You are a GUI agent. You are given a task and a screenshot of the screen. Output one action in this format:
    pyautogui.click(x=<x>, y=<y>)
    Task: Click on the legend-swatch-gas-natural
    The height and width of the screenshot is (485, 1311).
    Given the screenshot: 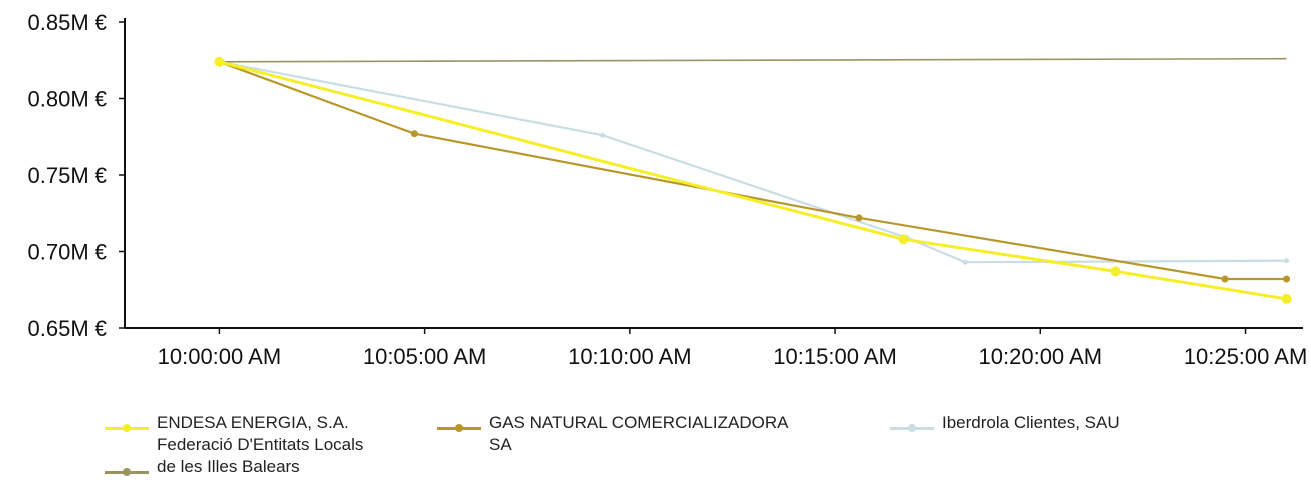 What is the action you would take?
    pyautogui.click(x=459, y=428)
    